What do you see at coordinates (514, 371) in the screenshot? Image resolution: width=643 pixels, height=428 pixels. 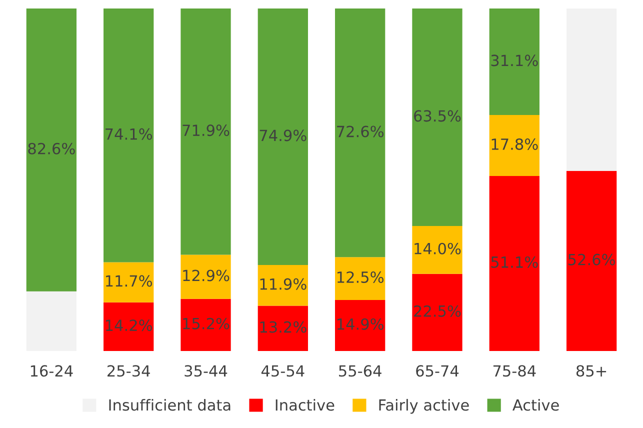 I see `x-tick-label: 75-84` at bounding box center [514, 371].